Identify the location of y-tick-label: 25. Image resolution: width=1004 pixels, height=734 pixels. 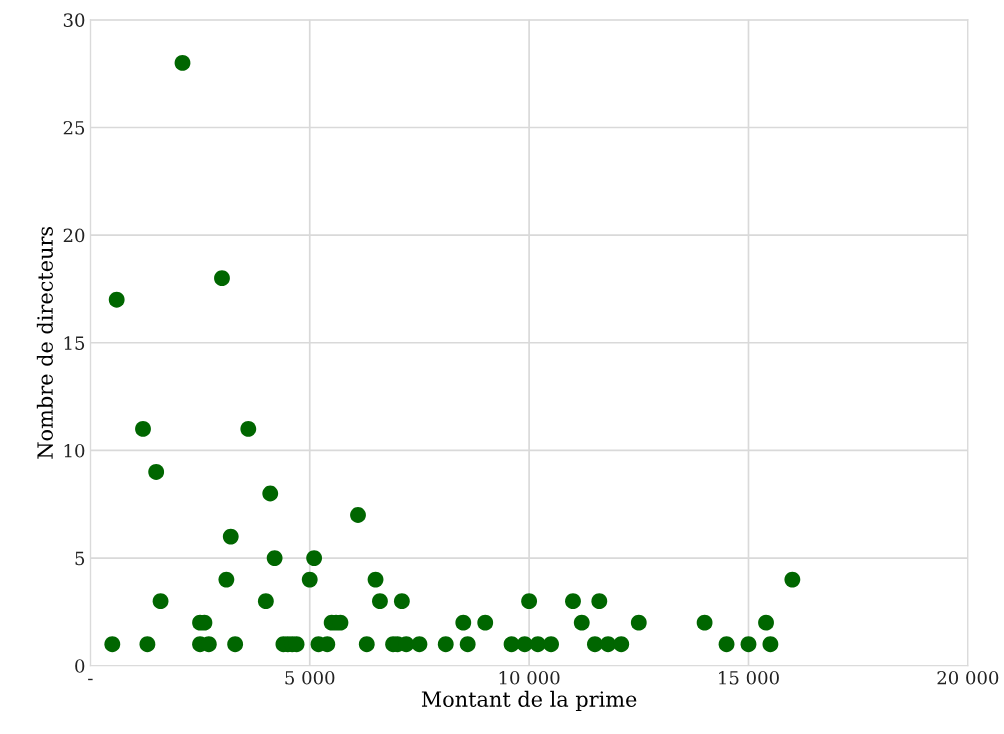
(74, 127).